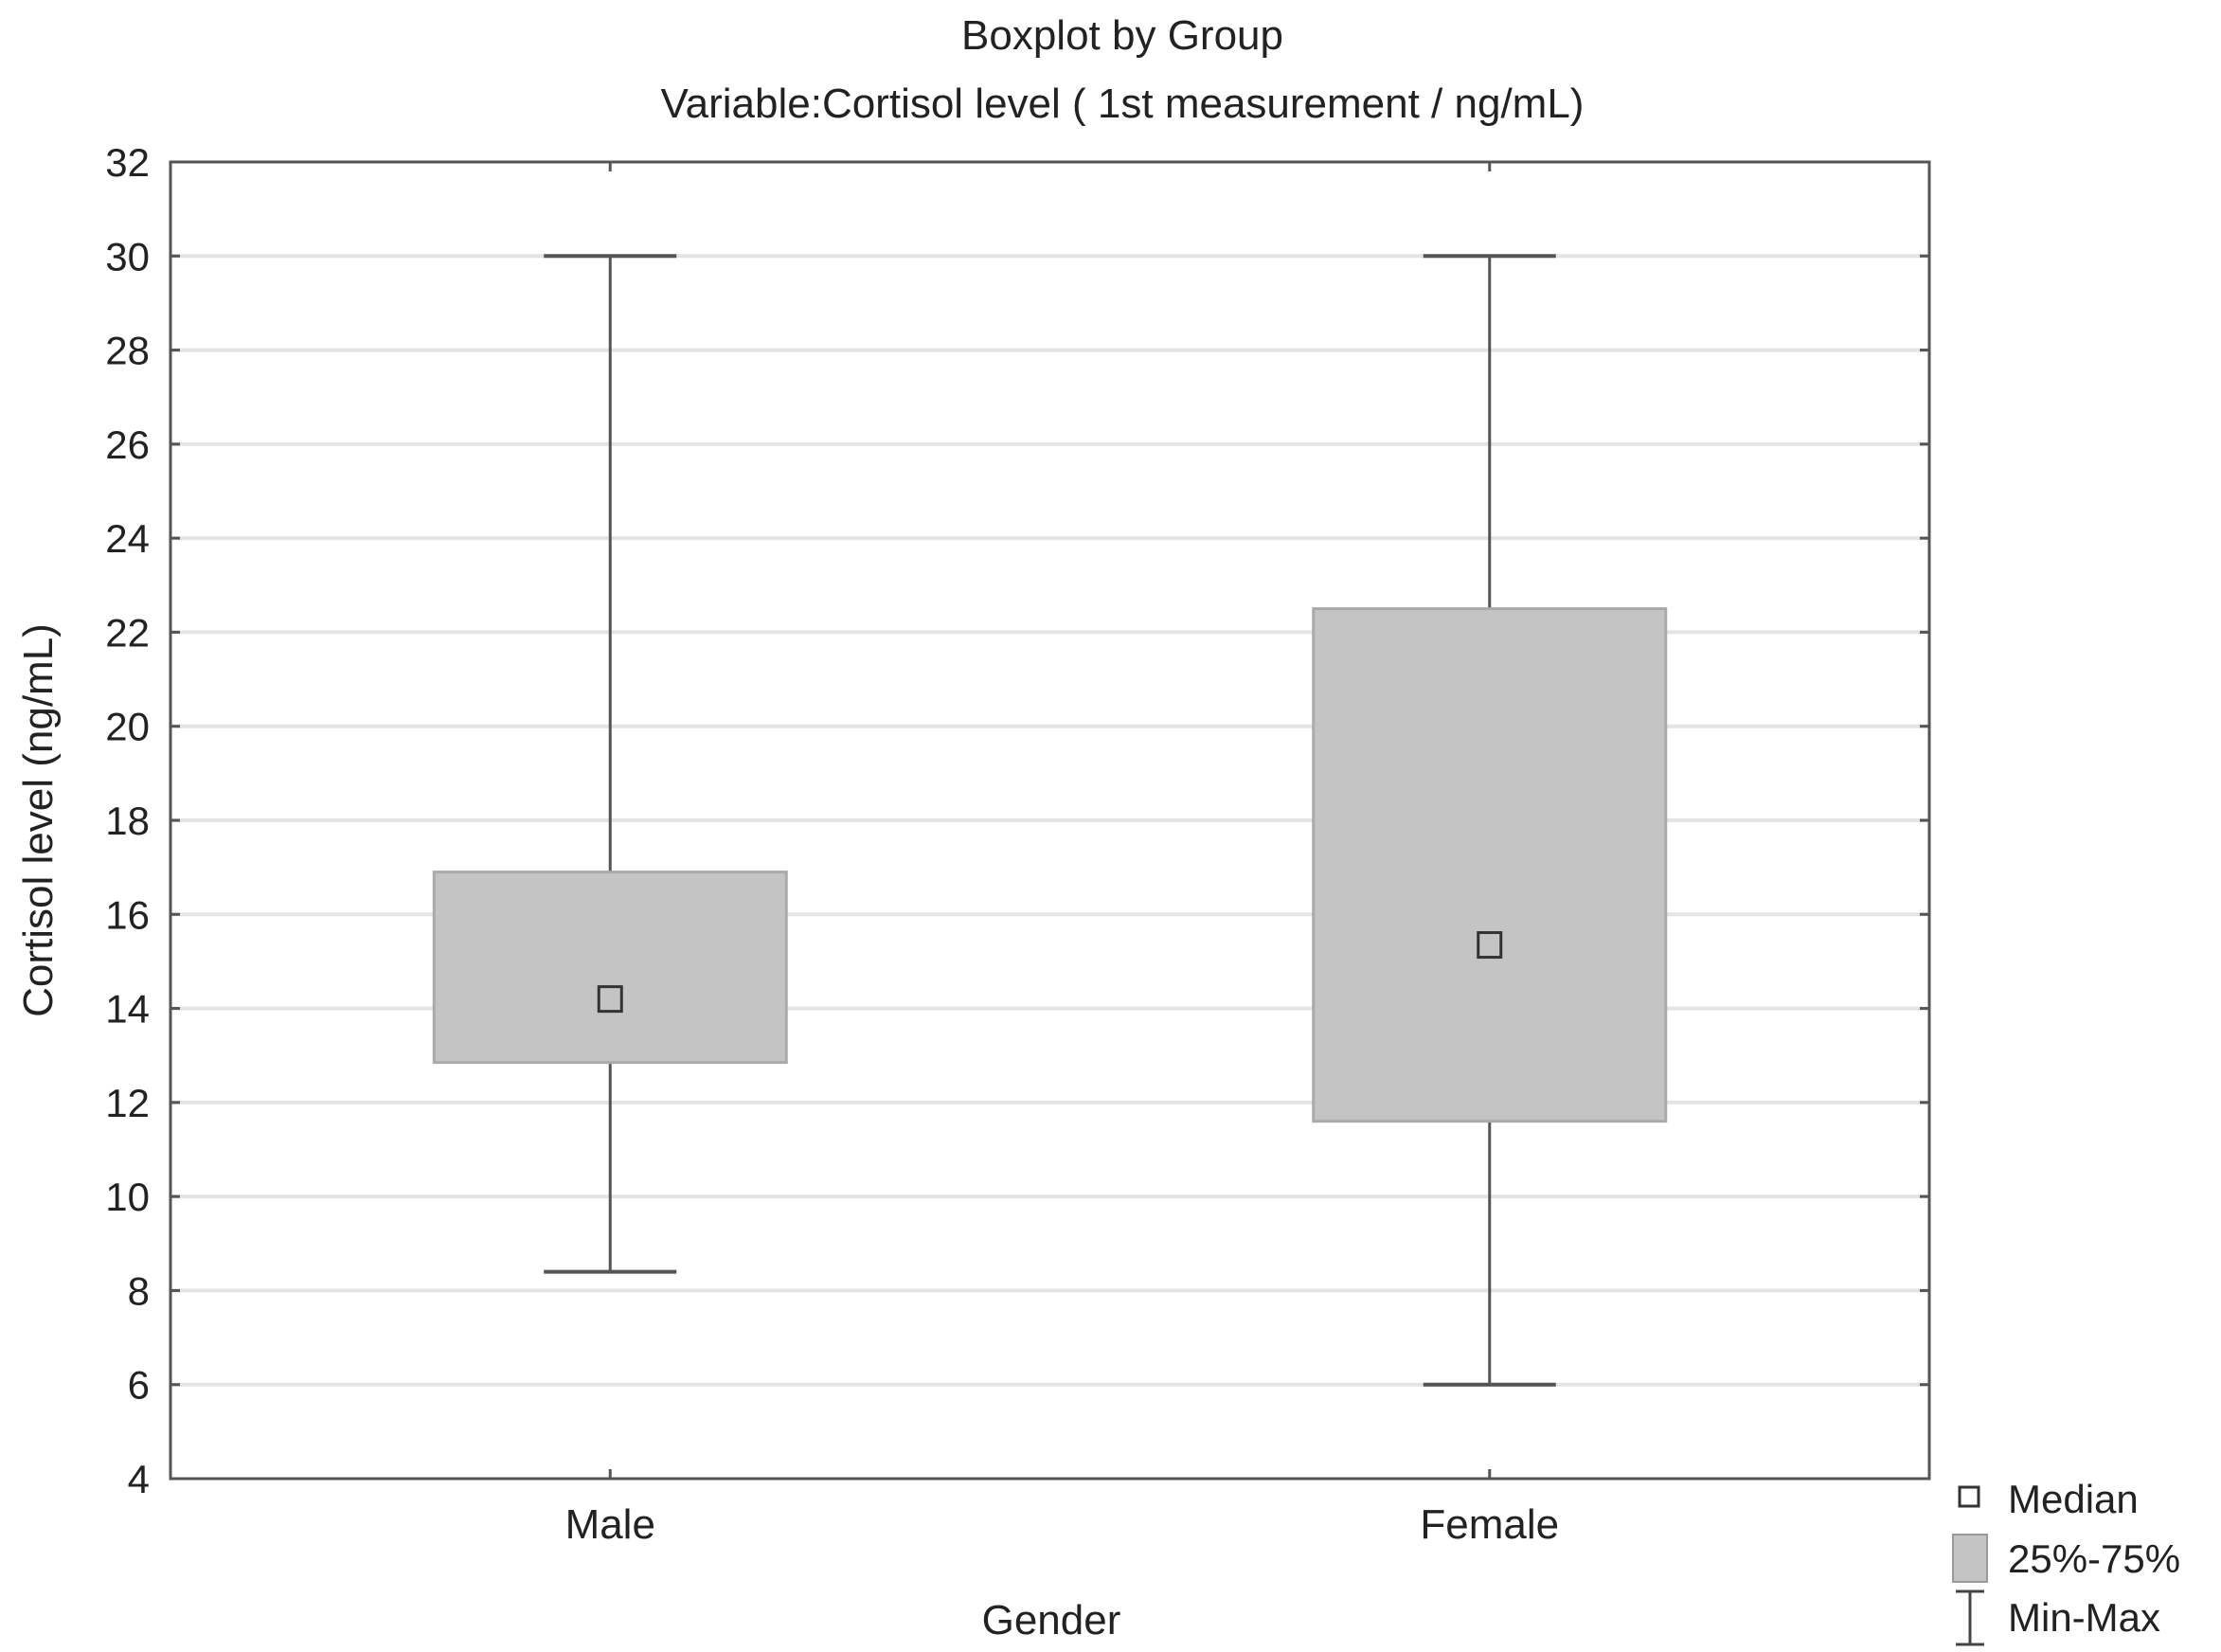 This screenshot has width=2221, height=1652. What do you see at coordinates (139, 1290) in the screenshot?
I see `y-tick-label: 8` at bounding box center [139, 1290].